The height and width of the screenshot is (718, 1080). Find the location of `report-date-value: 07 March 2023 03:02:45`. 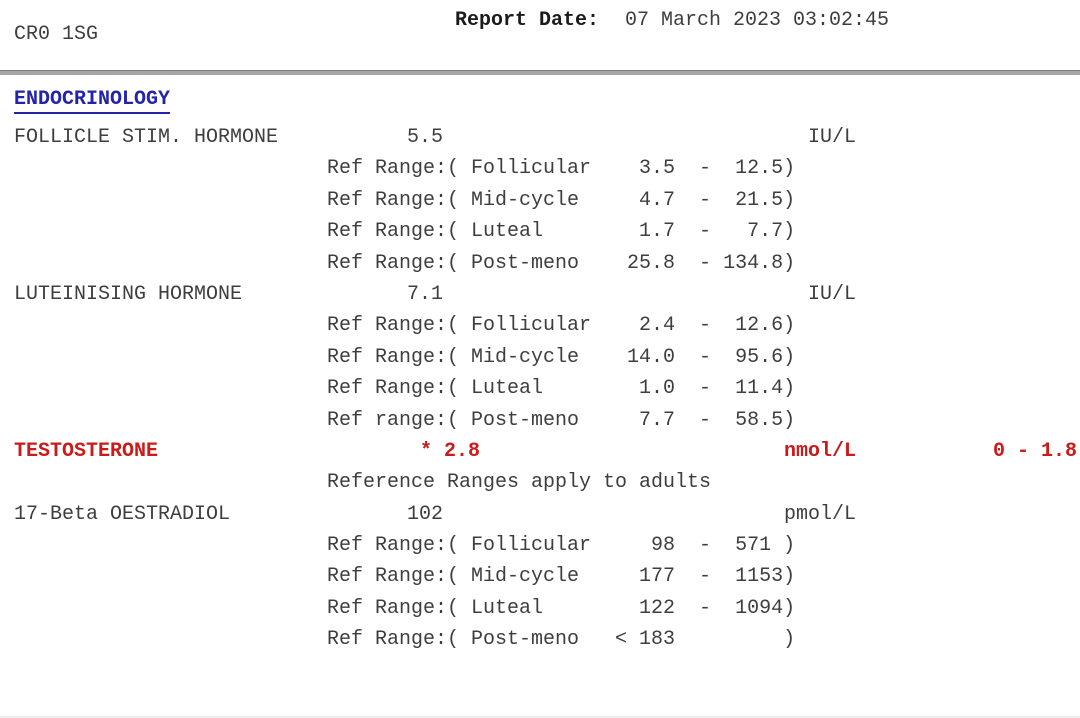

report-date-value: 07 March 2023 03:02:45 is located at coordinates (757, 20).